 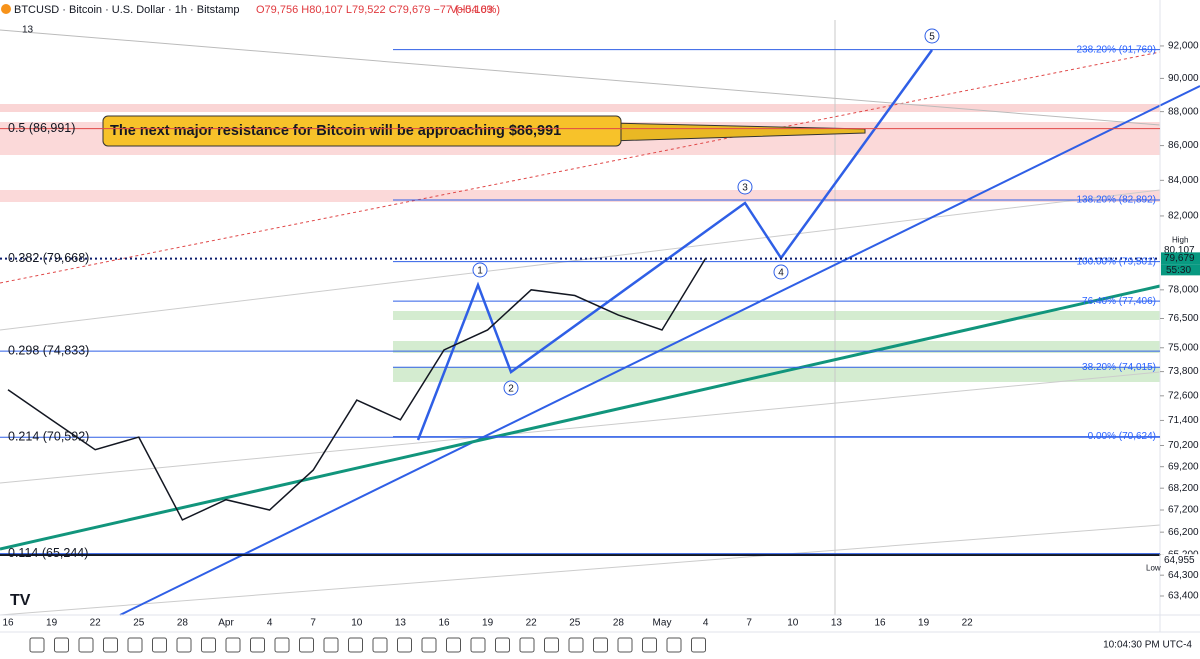 I want to click on y-tick-label: 73,800, so click(x=1183, y=371).